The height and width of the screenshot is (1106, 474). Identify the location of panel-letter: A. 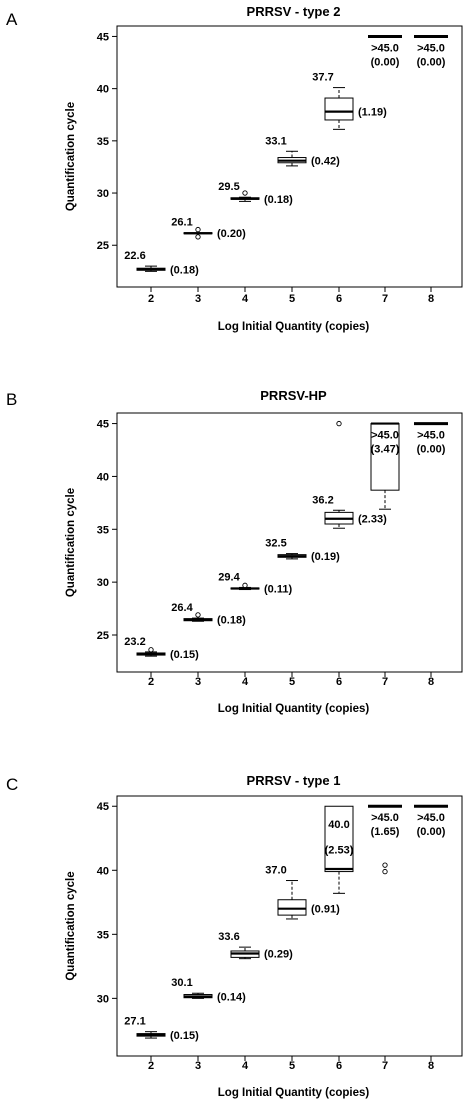
(12, 19).